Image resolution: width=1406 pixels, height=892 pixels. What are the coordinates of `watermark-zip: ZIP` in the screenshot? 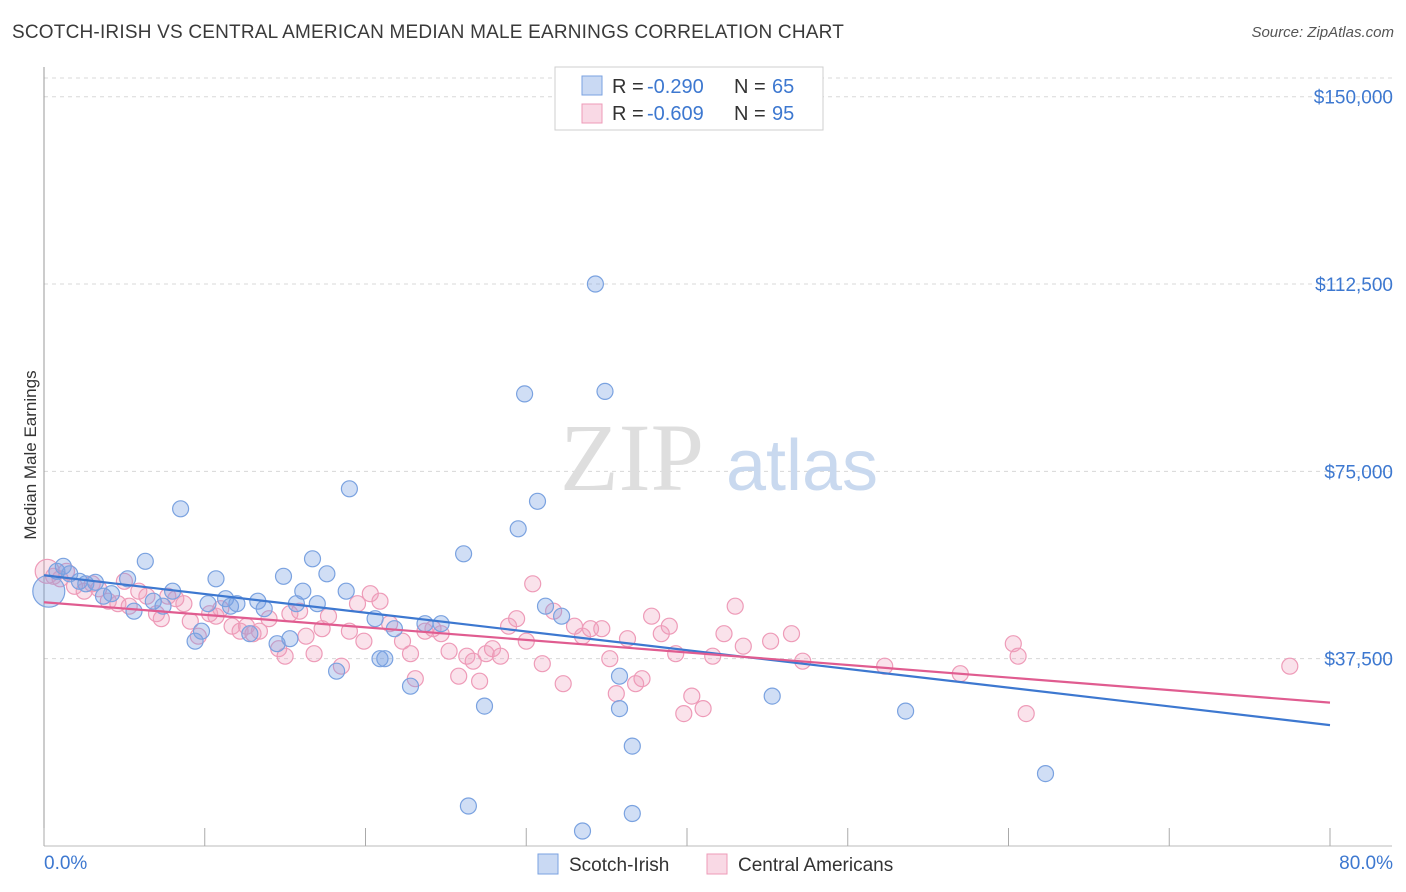 It's located at (632, 457).